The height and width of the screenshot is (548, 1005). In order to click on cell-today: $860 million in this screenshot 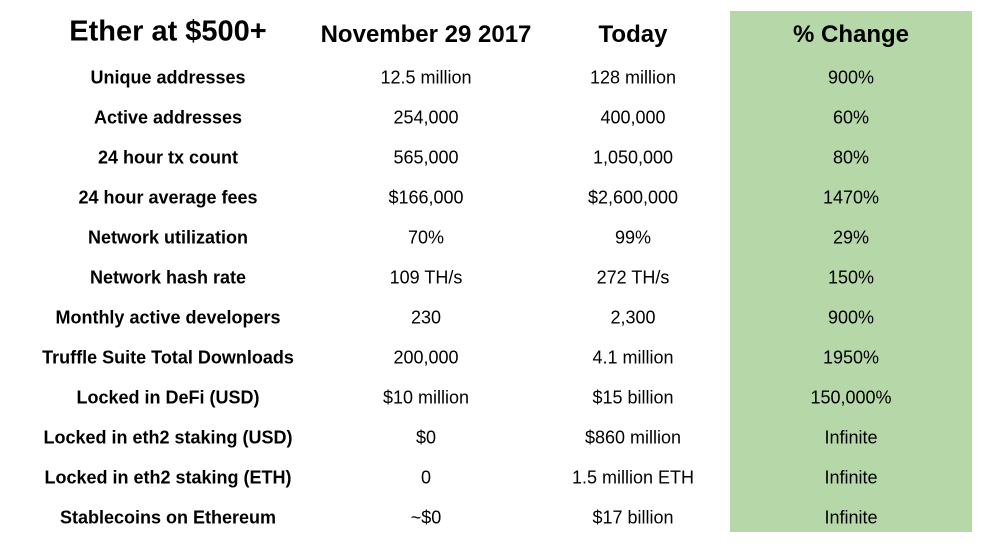, I will do `click(633, 437)`.